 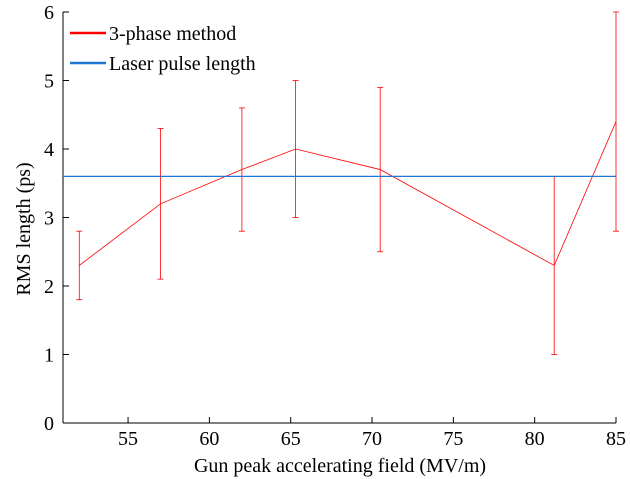 I want to click on y-tick-label: 5, so click(x=49, y=82).